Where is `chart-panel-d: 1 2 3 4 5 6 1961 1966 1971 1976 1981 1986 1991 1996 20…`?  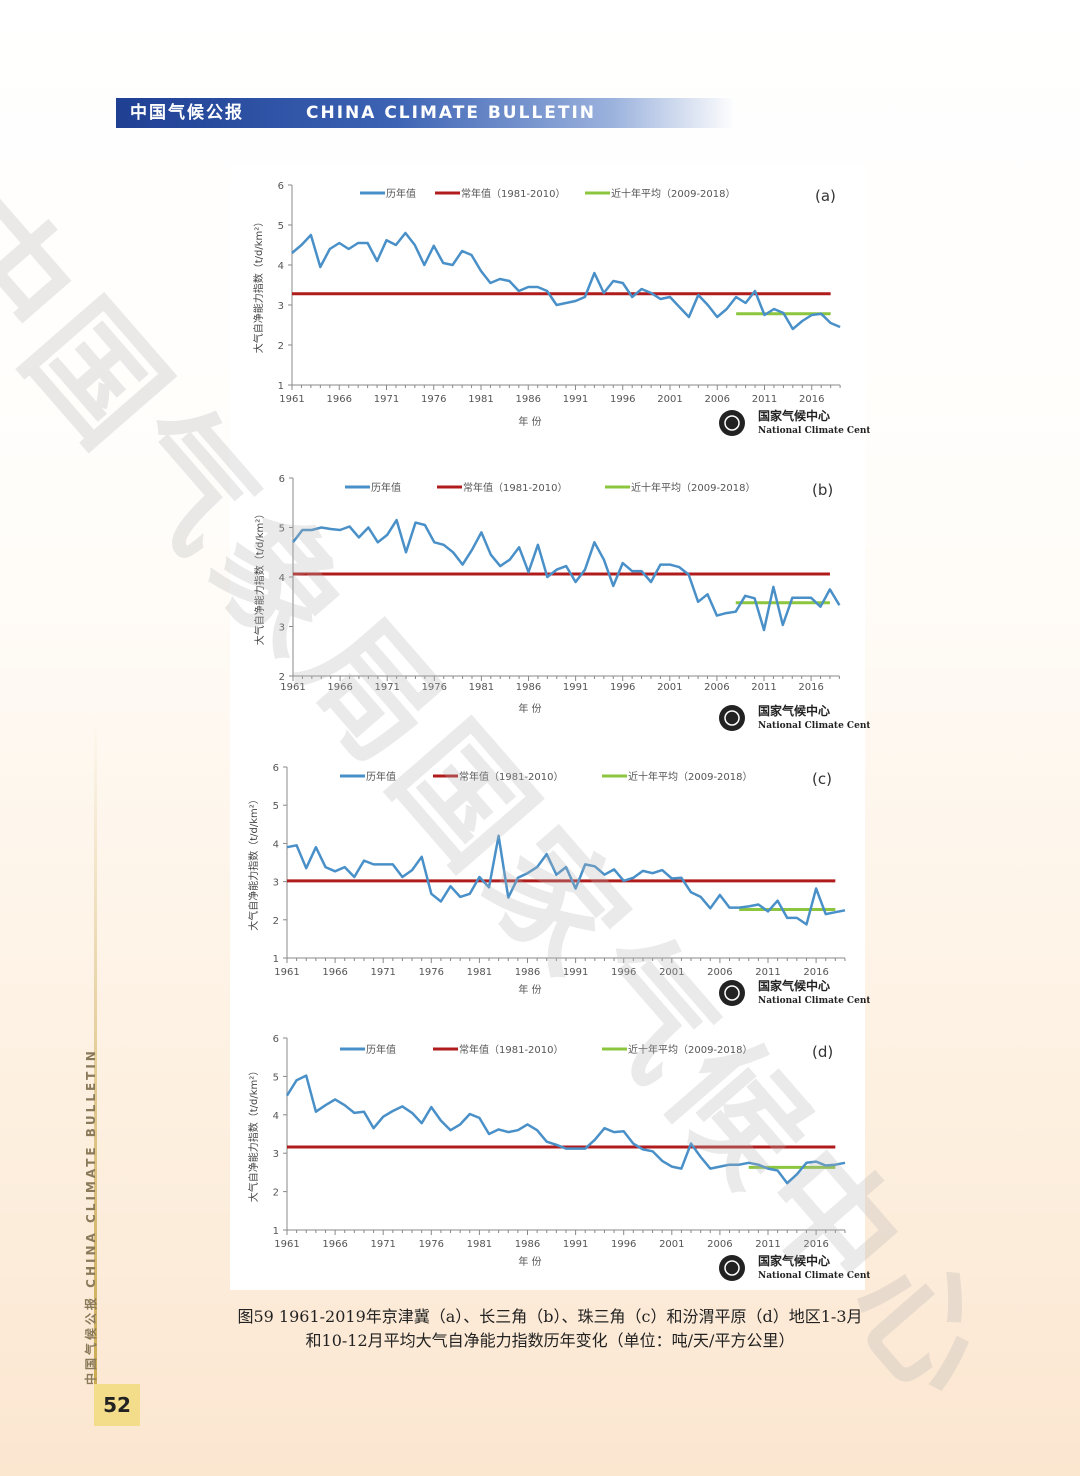
chart-panel-d: 1 2 3 4 5 6 1961 1966 1971 1976 1981 1986 1991 1996 20… is located at coordinates (550, 1157).